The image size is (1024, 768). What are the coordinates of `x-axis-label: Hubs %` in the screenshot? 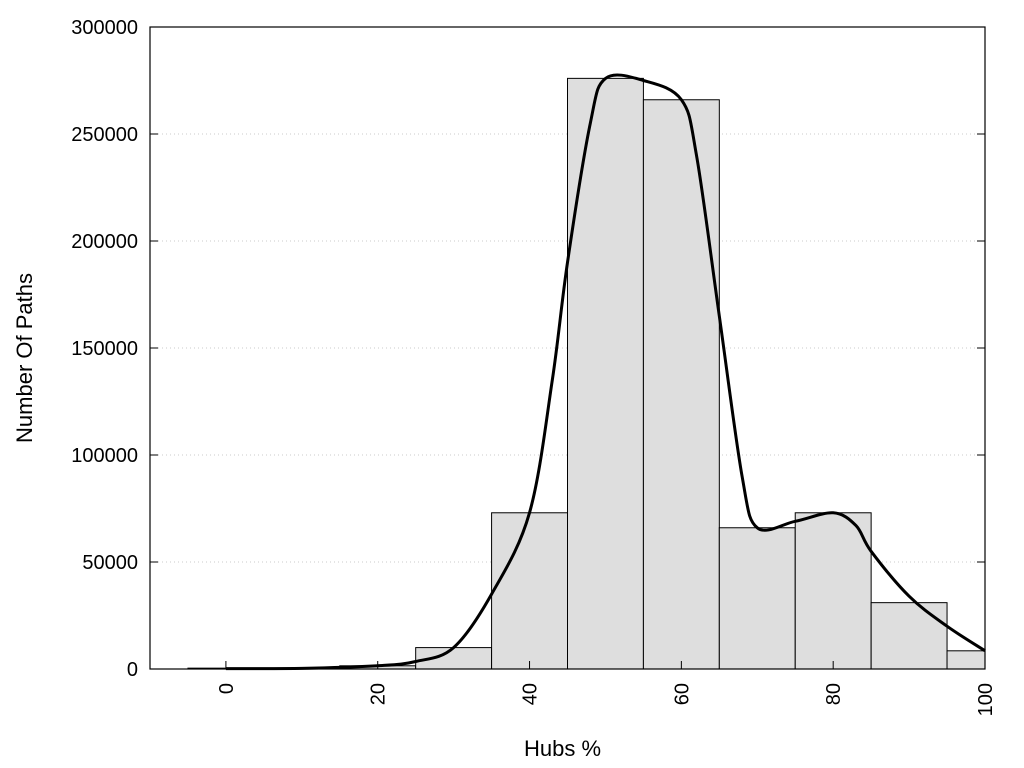 It's located at (562, 748).